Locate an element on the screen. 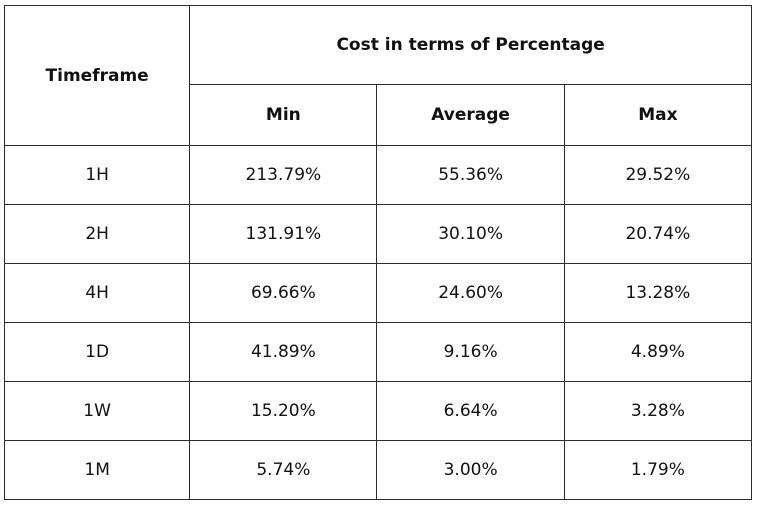 The image size is (760, 513). max-cell: 29.52% is located at coordinates (658, 175).